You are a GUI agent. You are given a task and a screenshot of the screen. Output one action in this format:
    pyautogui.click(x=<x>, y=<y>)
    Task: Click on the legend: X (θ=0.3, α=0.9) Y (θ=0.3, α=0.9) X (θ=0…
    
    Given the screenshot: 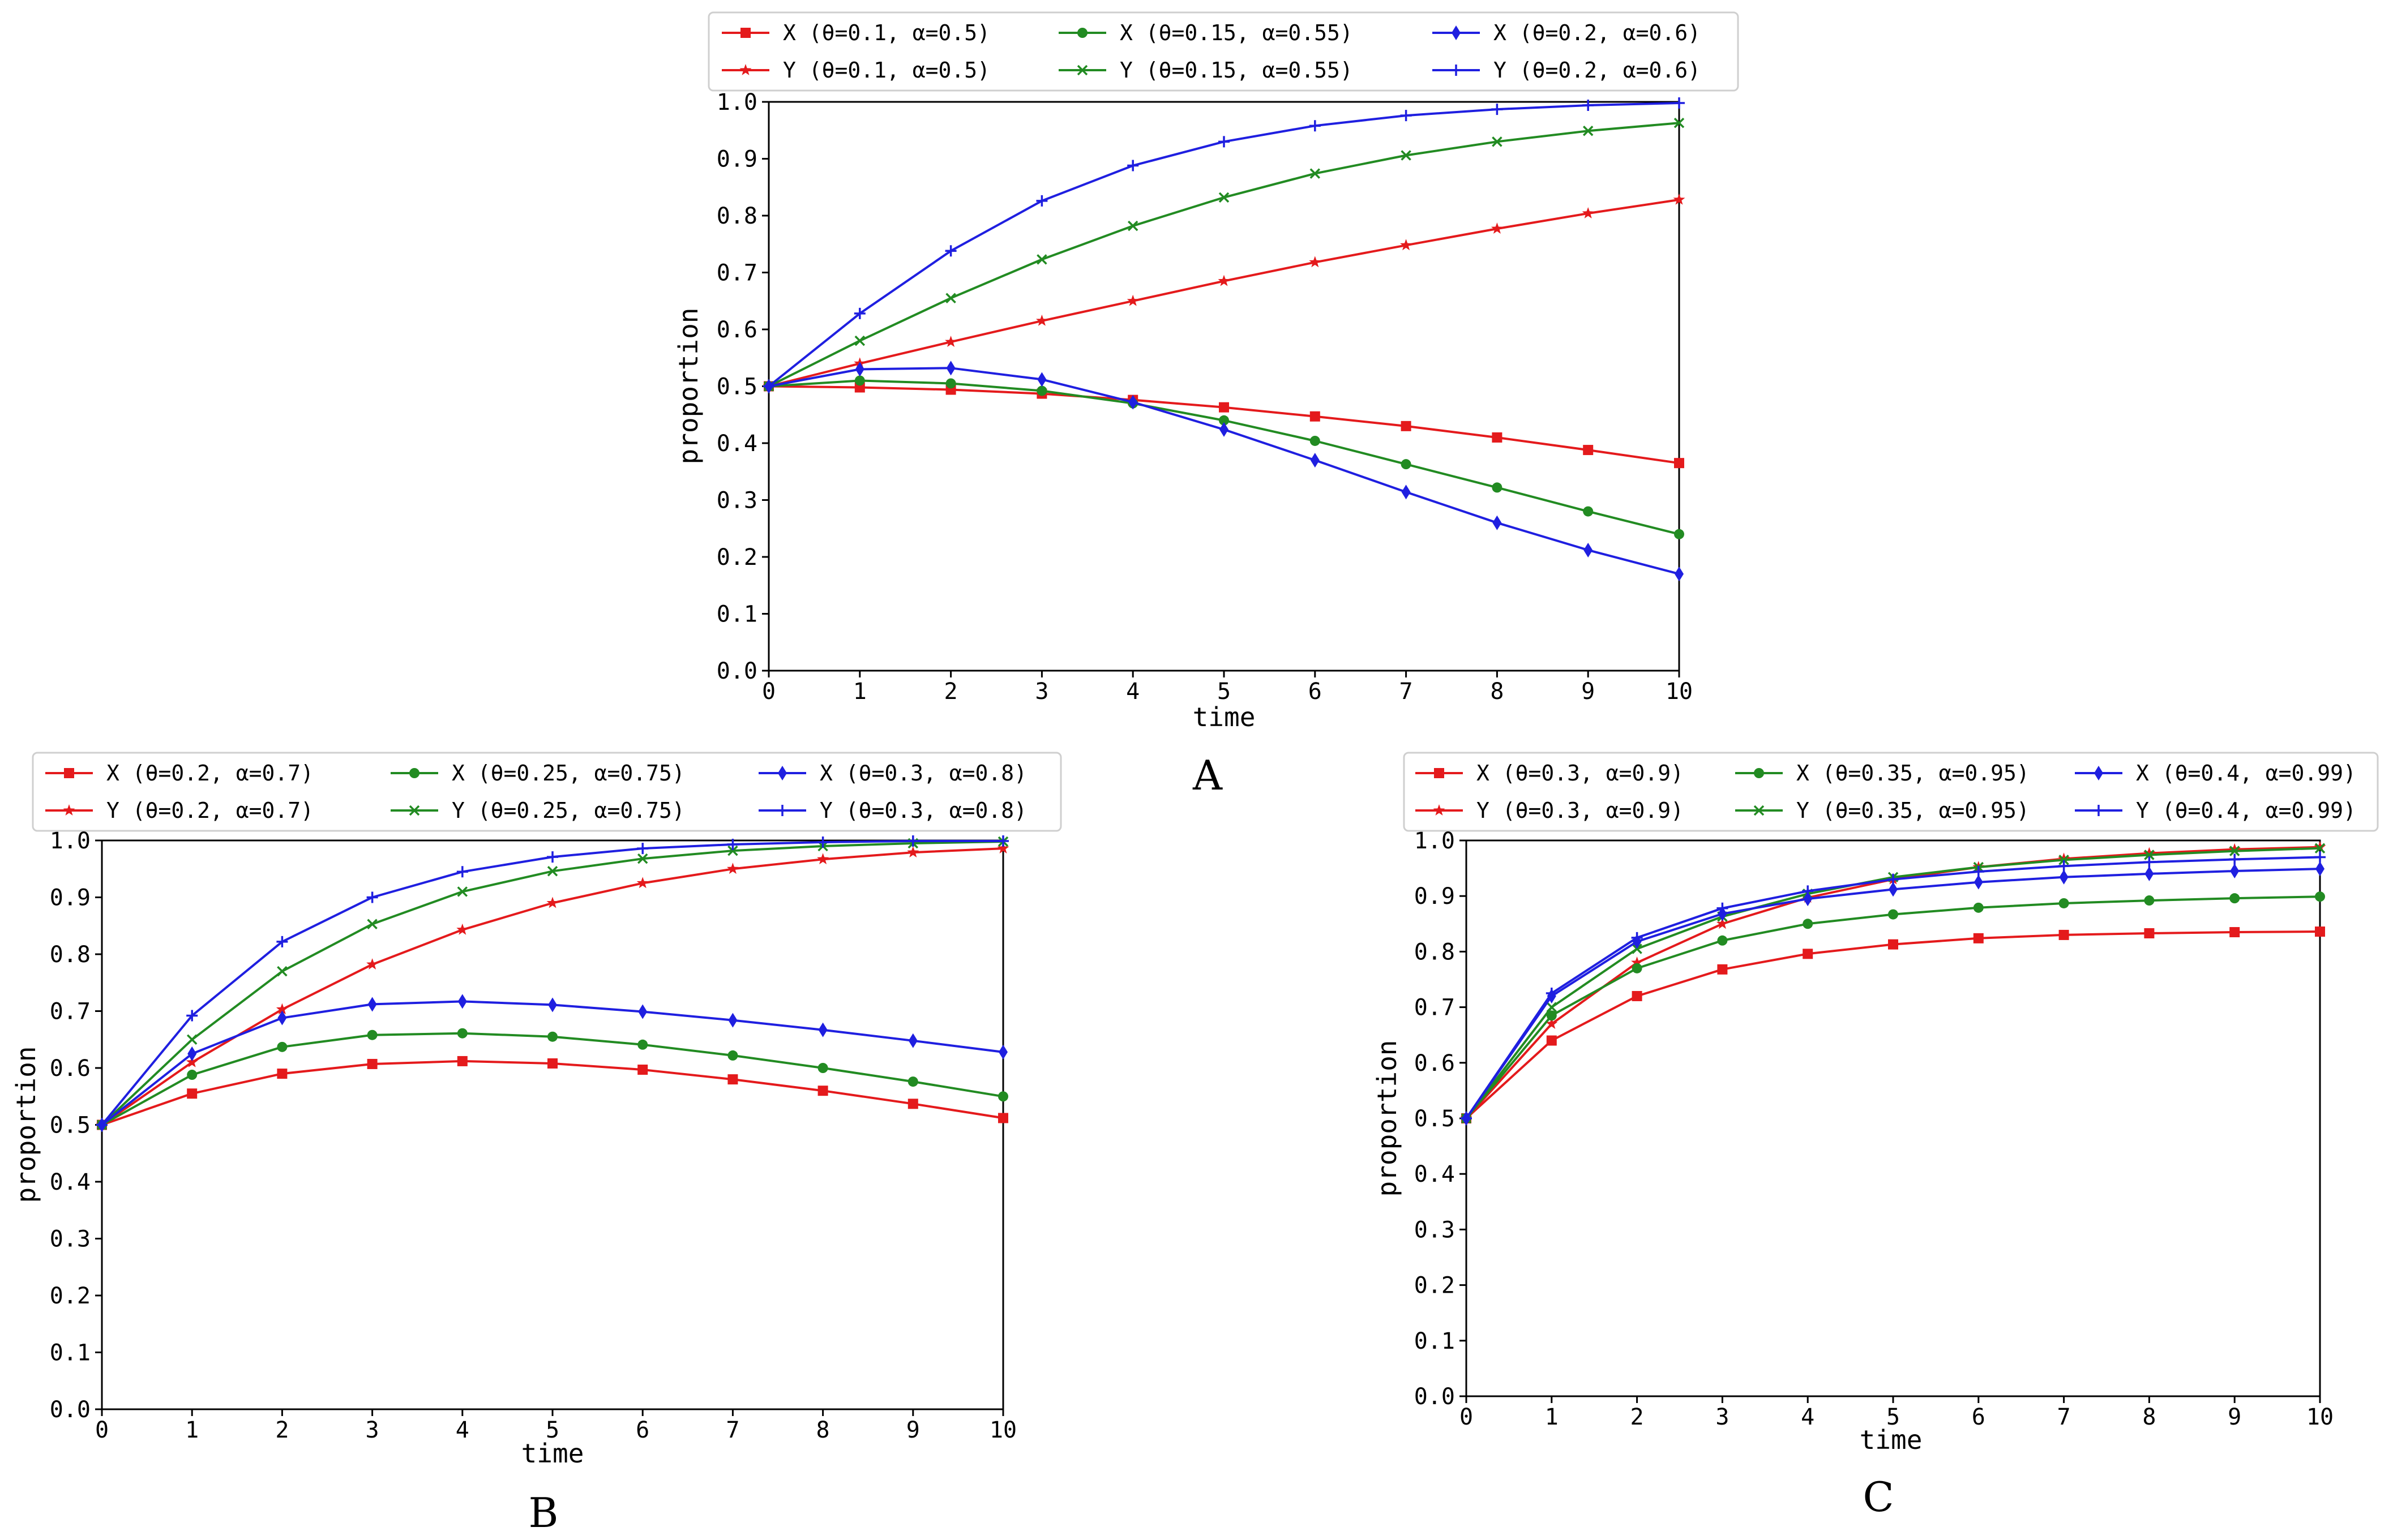 What is the action you would take?
    pyautogui.click(x=1885, y=792)
    